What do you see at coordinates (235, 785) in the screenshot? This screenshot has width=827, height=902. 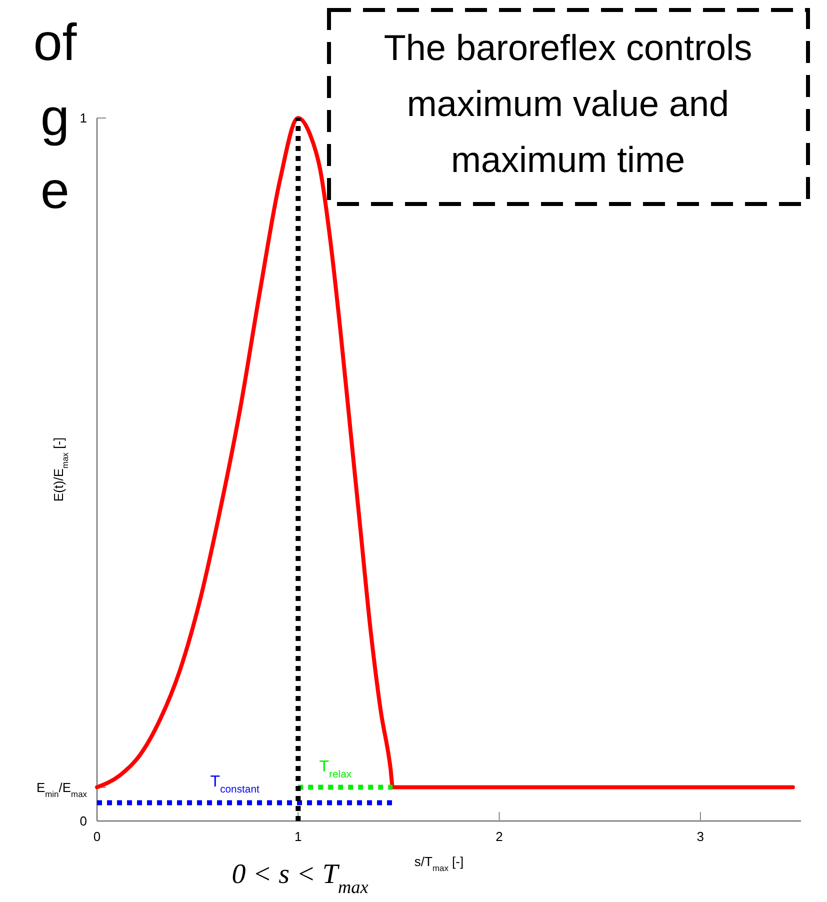 I see `series-label: T$_{constant}$` at bounding box center [235, 785].